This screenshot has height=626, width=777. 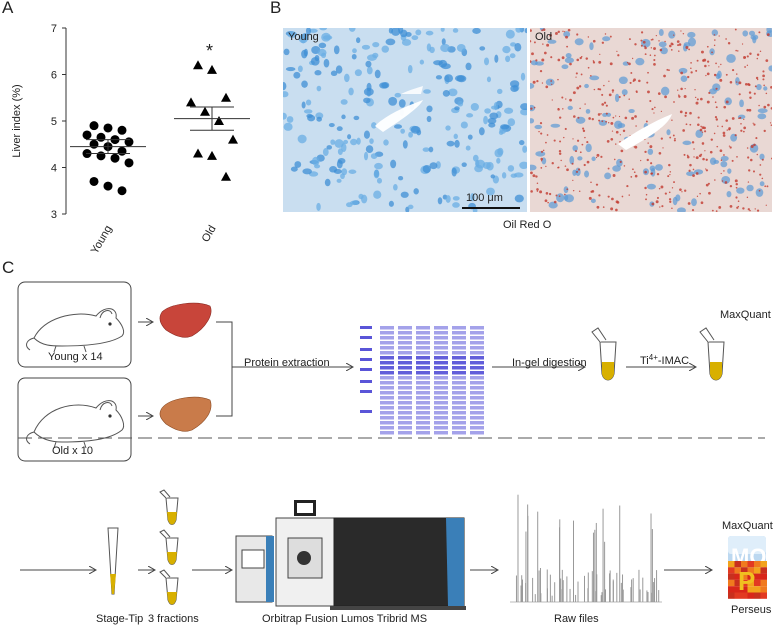 I want to click on panel-label-a: A, so click(x=8, y=8).